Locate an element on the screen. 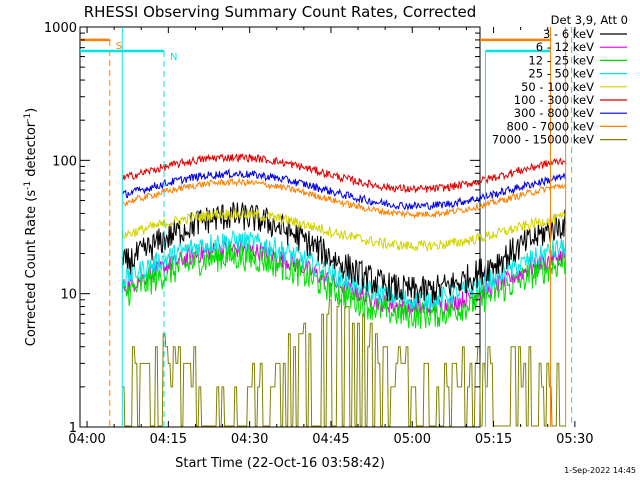 The image size is (640, 480). legend-label: 300 - 800 keV is located at coordinates (554, 113).